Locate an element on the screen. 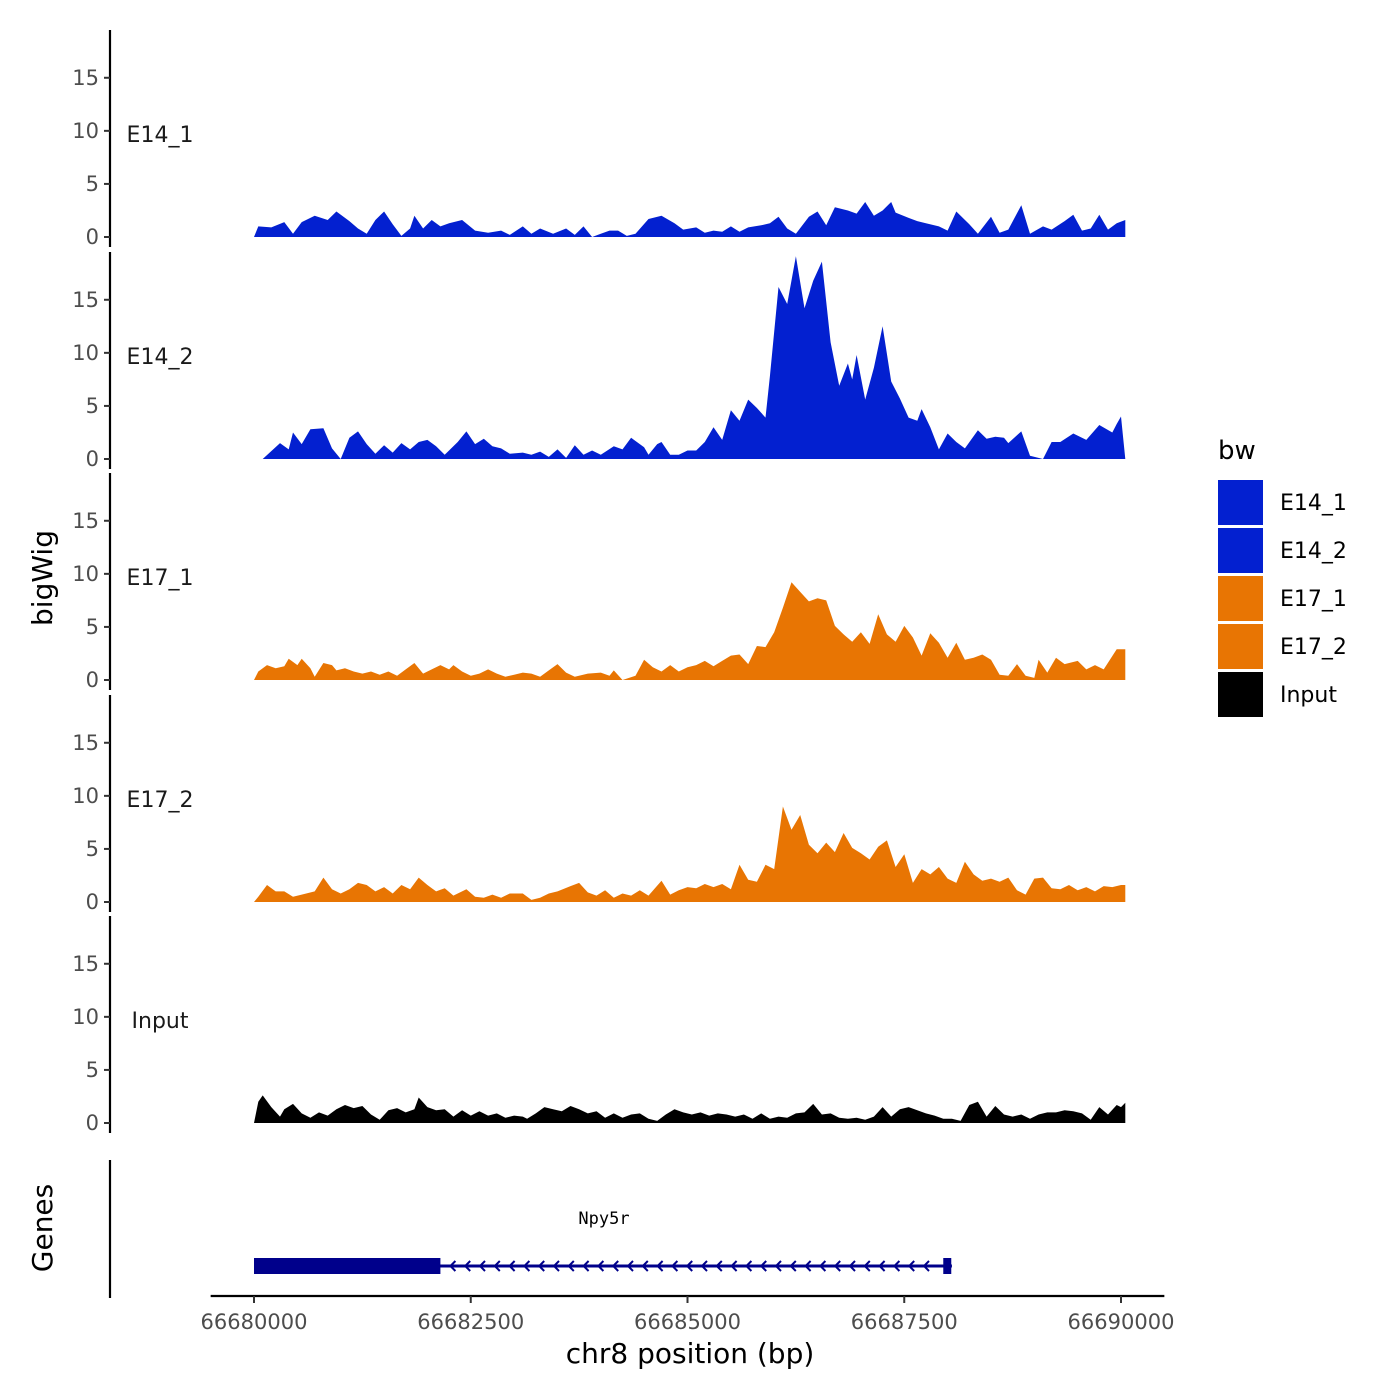 The height and width of the screenshot is (1400, 1400). x-tick-label: 66680000 is located at coordinates (254, 1322).